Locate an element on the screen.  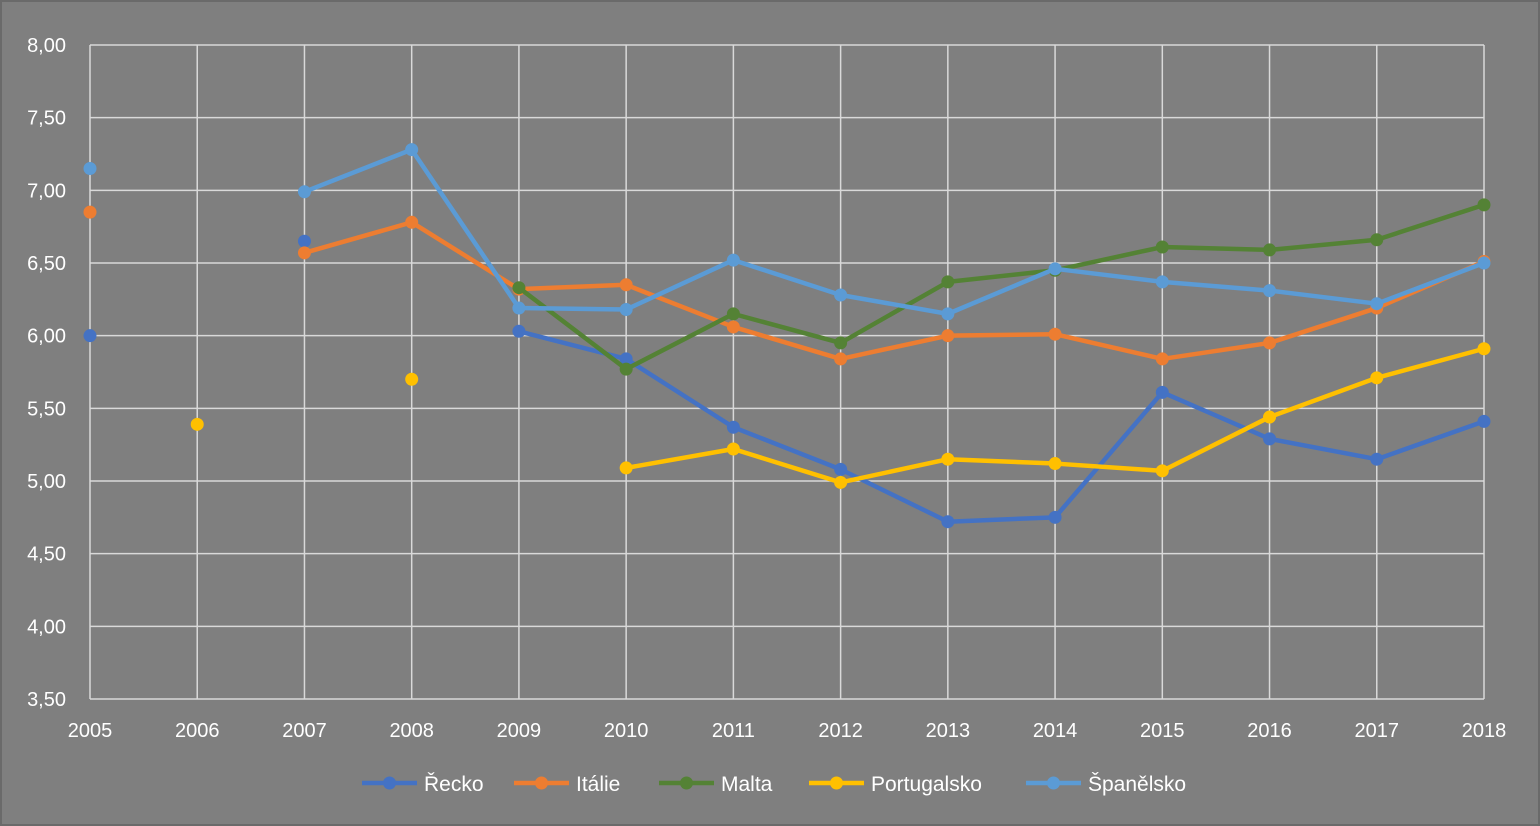
y-tick-label: 3,50 is located at coordinates (46, 700).